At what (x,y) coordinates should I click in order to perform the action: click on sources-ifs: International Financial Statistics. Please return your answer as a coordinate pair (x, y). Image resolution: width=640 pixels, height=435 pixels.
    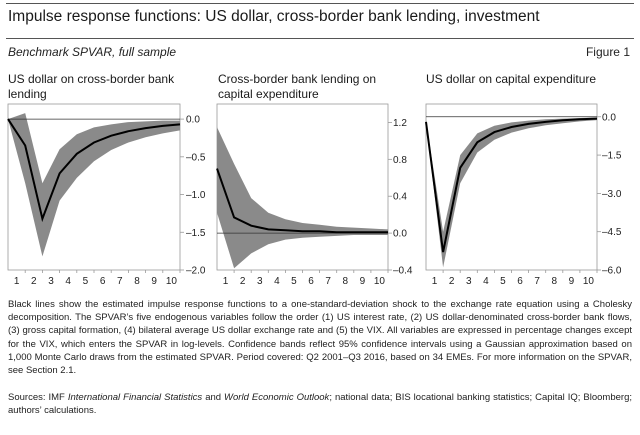
    Looking at the image, I should click on (135, 397).